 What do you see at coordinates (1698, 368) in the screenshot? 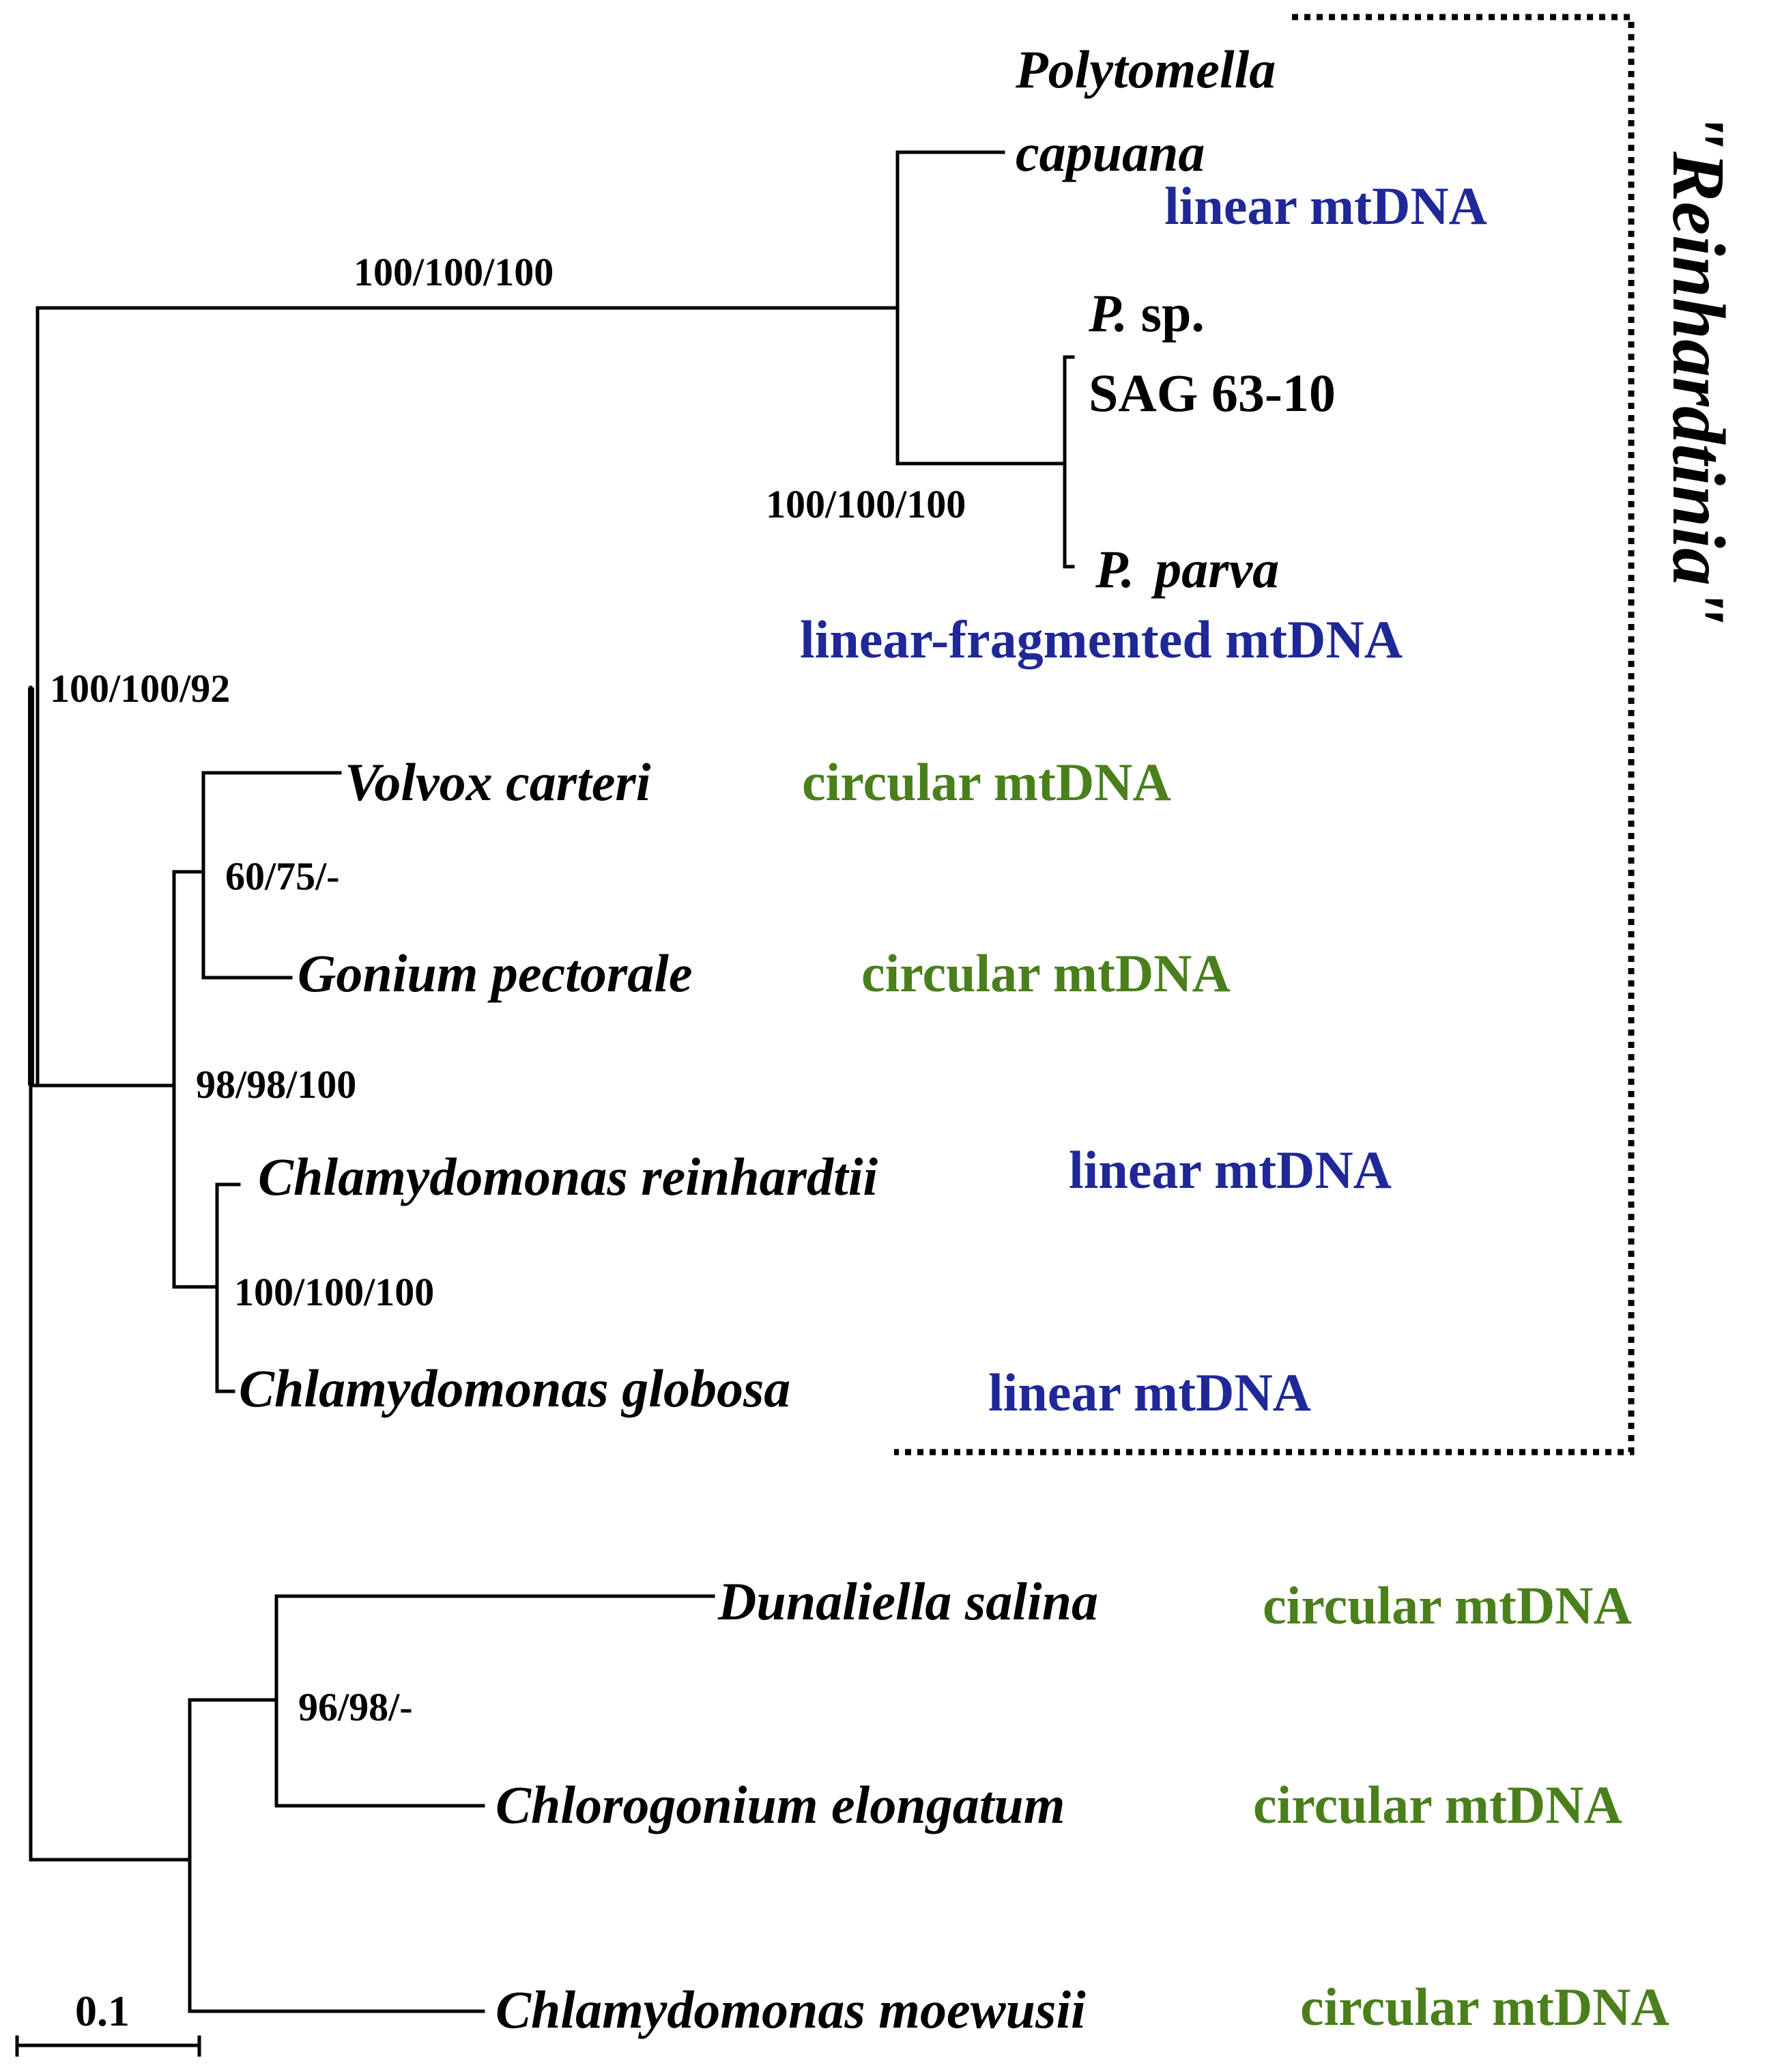
I see `reinhardtinia-clade-label: "Reinhardtinia"` at bounding box center [1698, 368].